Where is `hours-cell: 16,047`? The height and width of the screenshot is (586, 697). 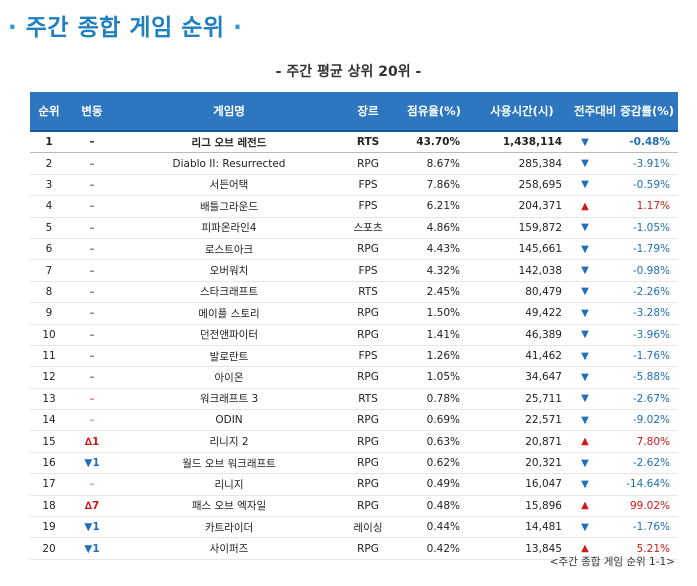
hours-cell: 16,047 is located at coordinates (522, 484).